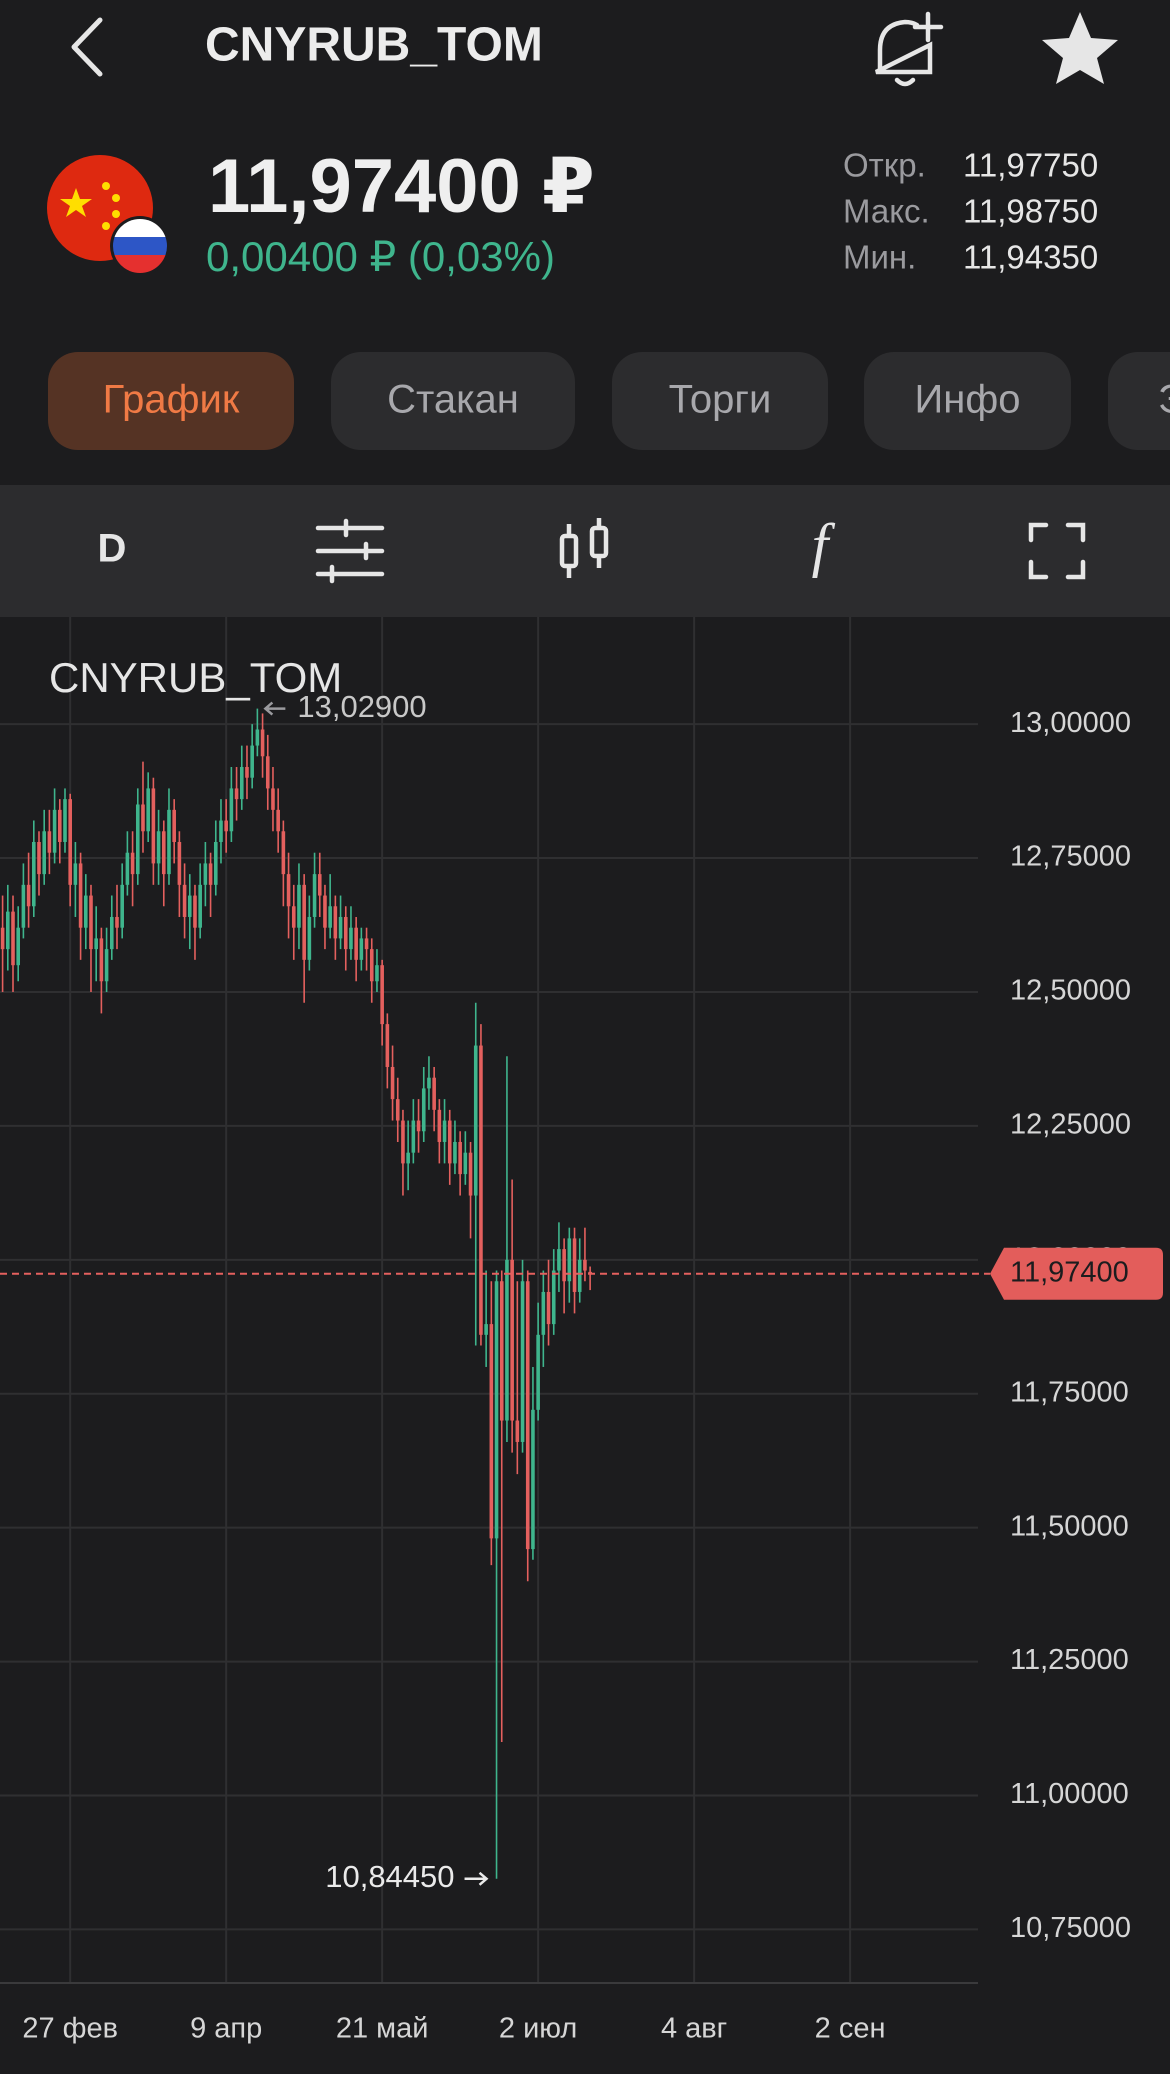 The height and width of the screenshot is (2074, 1170). Describe the element at coordinates (1070, 1125) in the screenshot. I see `y-tick-label: 12,25000` at that location.